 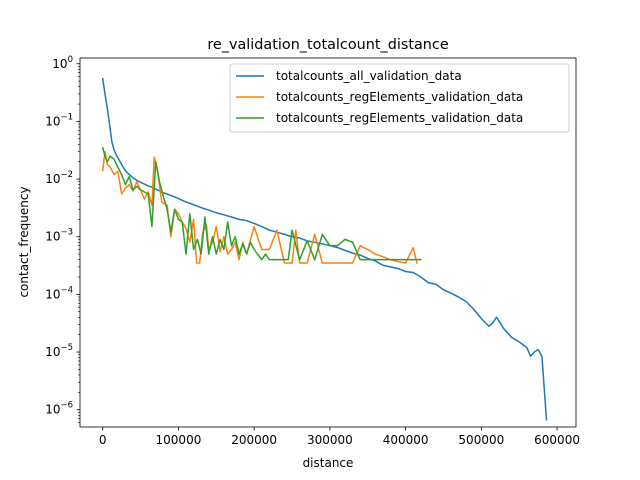 What do you see at coordinates (406, 440) in the screenshot?
I see `x-tick-label: 400000` at bounding box center [406, 440].